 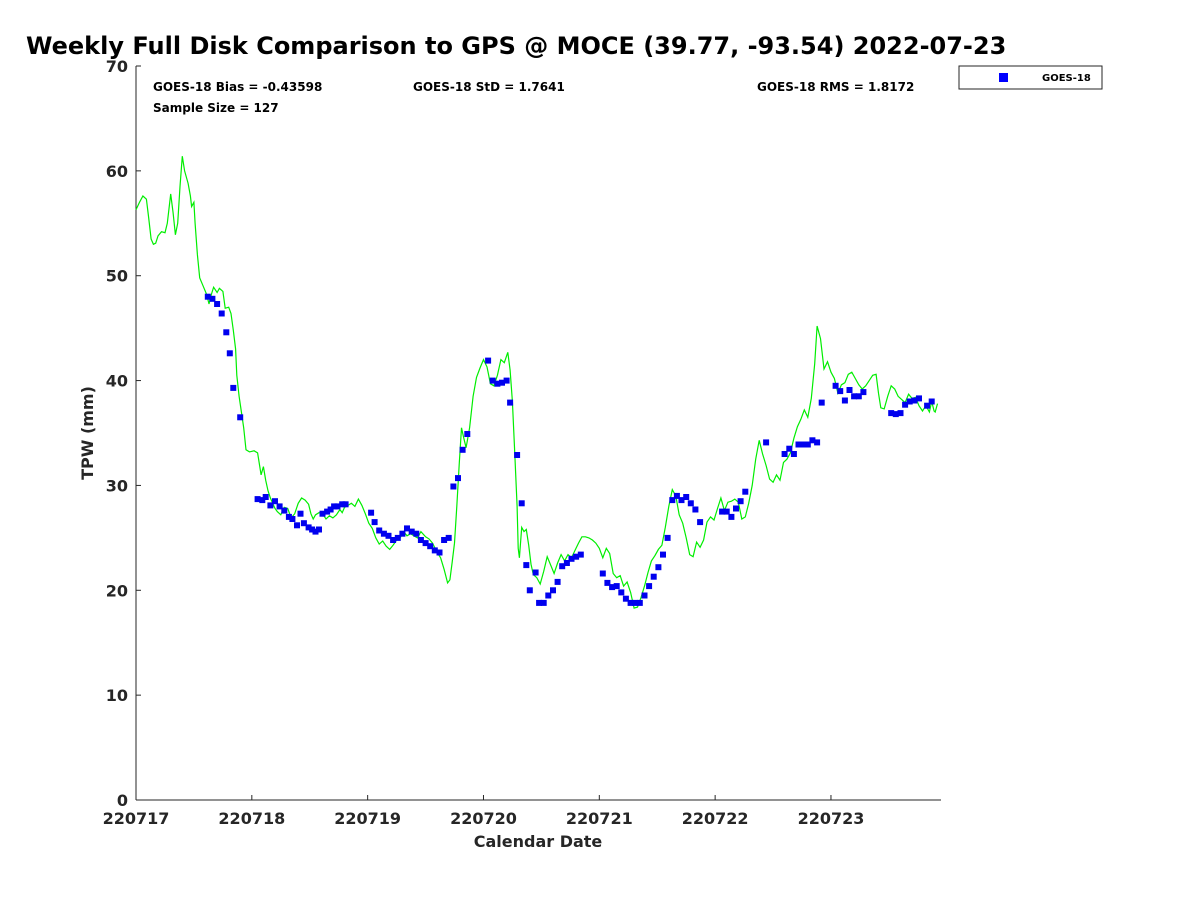 I want to click on legend-box, so click(x=1030, y=77).